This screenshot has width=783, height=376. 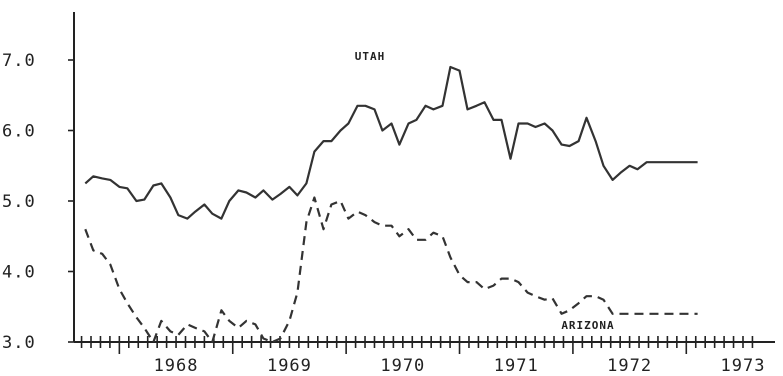 What do you see at coordinates (587, 325) in the screenshot?
I see `series-label-arizona: ARIZONA` at bounding box center [587, 325].